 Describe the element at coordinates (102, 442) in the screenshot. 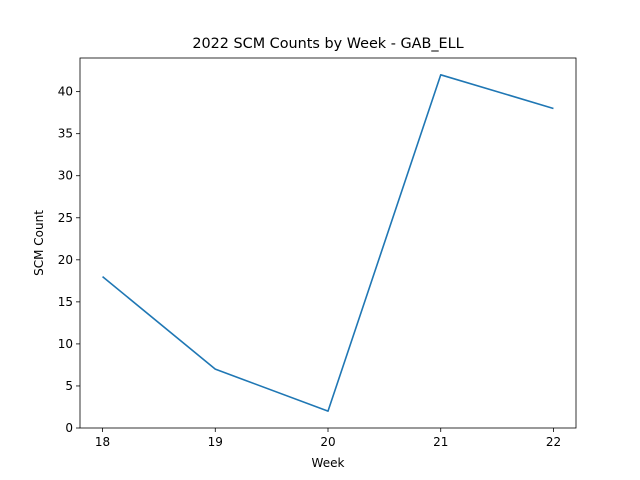

I see `x-tick-label: 18` at that location.